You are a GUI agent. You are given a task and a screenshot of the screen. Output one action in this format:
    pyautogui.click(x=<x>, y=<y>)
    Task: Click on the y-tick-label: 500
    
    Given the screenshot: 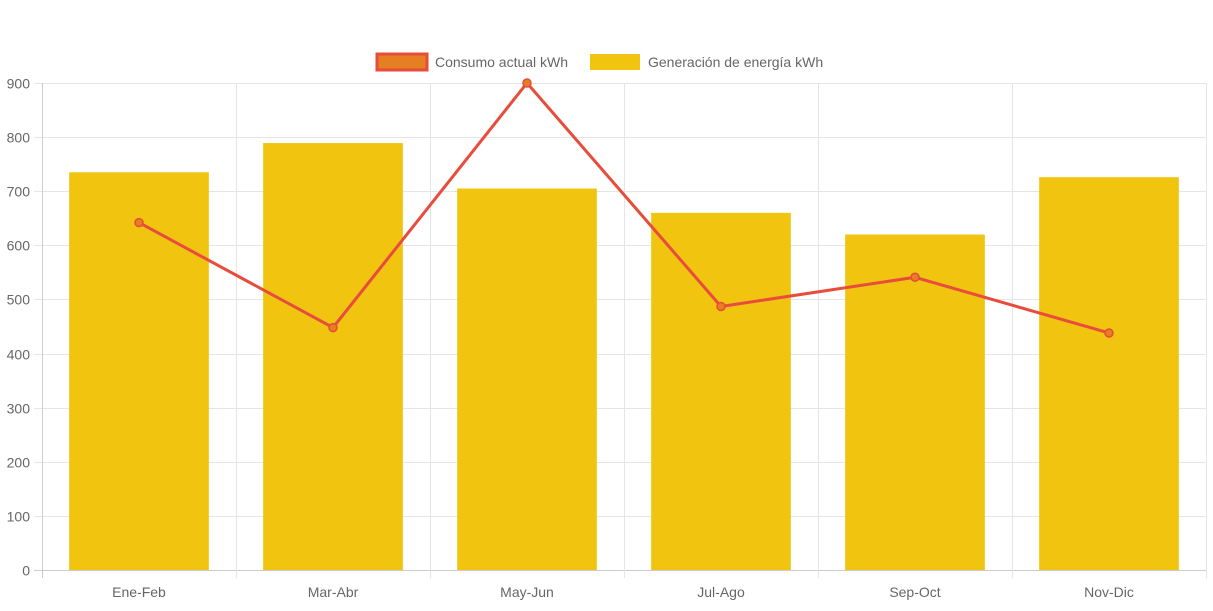 What is the action you would take?
    pyautogui.click(x=19, y=300)
    